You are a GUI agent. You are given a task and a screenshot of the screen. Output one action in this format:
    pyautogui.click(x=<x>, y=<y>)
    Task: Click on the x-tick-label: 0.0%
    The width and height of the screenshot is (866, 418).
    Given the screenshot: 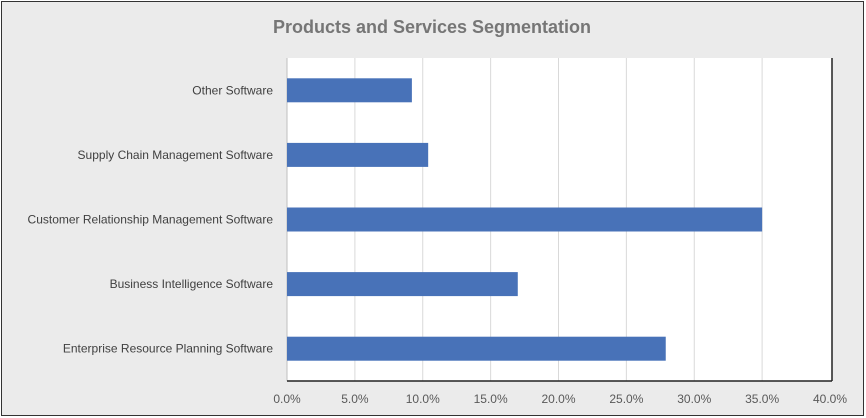 What is the action you would take?
    pyautogui.click(x=287, y=399)
    